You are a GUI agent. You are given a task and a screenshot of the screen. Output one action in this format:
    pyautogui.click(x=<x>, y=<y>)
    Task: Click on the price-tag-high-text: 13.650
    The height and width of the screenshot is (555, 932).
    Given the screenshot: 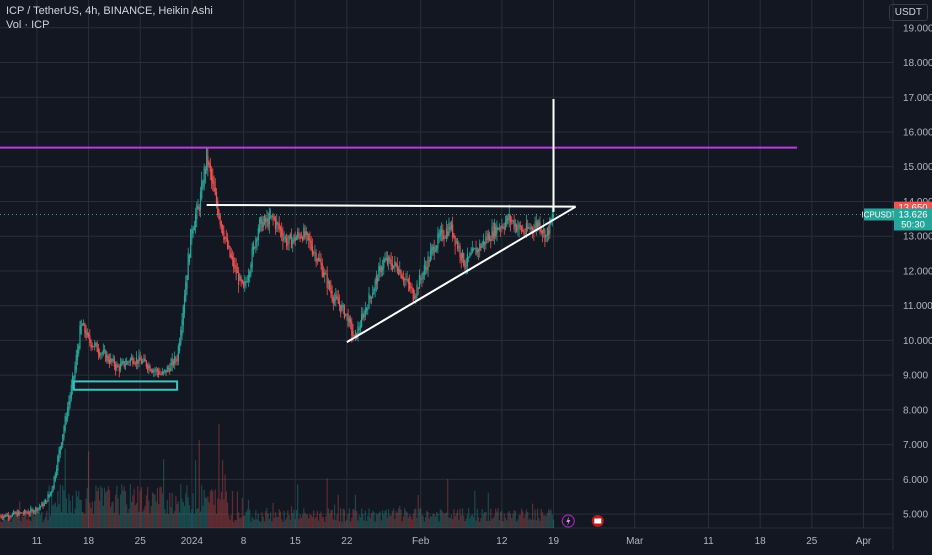 What is the action you would take?
    pyautogui.click(x=912, y=208)
    